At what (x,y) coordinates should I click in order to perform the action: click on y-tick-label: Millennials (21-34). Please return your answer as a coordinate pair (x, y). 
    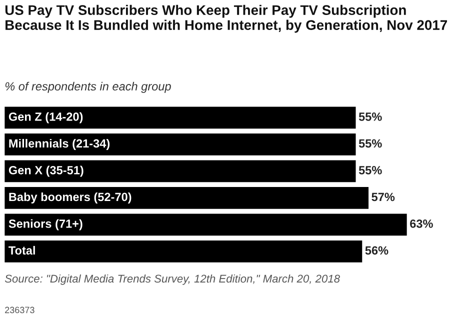
    Looking at the image, I should click on (59, 144).